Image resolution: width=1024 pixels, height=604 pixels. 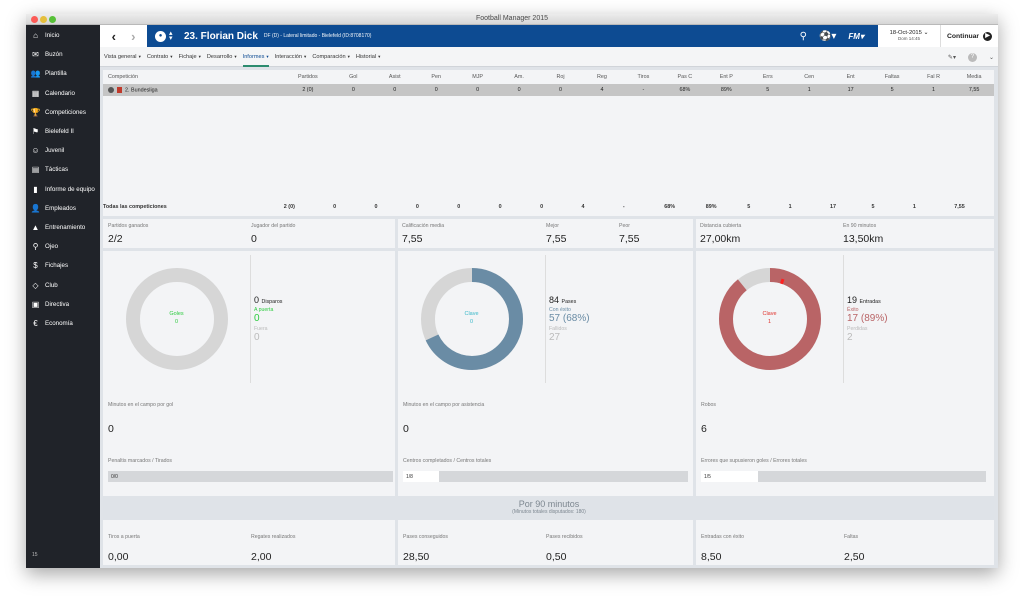 What do you see at coordinates (827, 36) in the screenshot?
I see `football-menu-icon: ⚽▾` at bounding box center [827, 36].